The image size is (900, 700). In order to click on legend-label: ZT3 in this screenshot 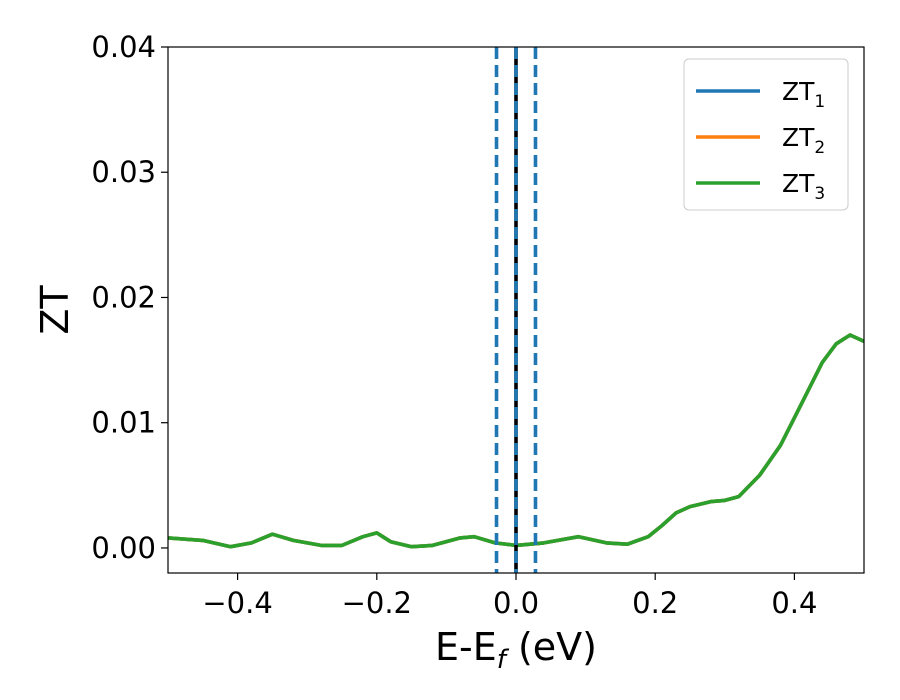, I will do `click(803, 186)`.